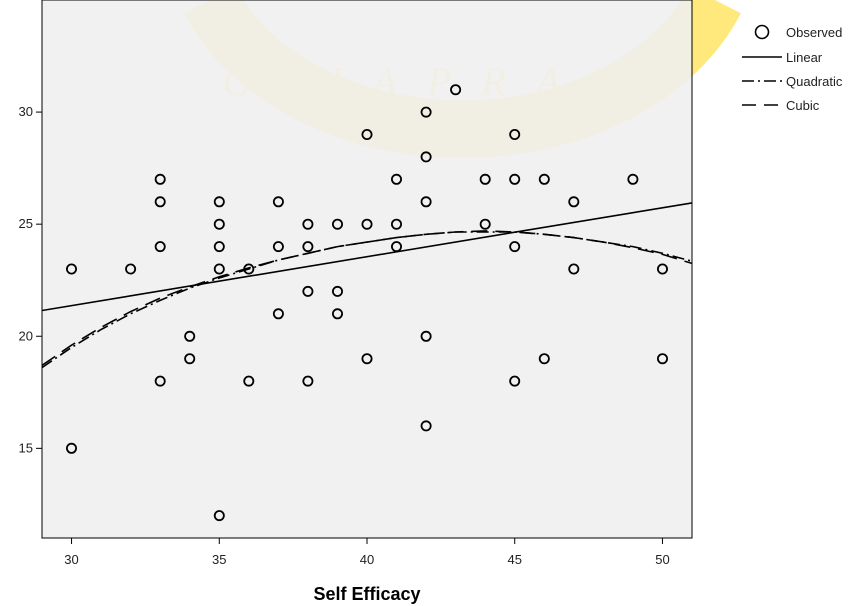 This screenshot has height=606, width=856. What do you see at coordinates (814, 32) in the screenshot?
I see `legend-observed-label: Observed` at bounding box center [814, 32].